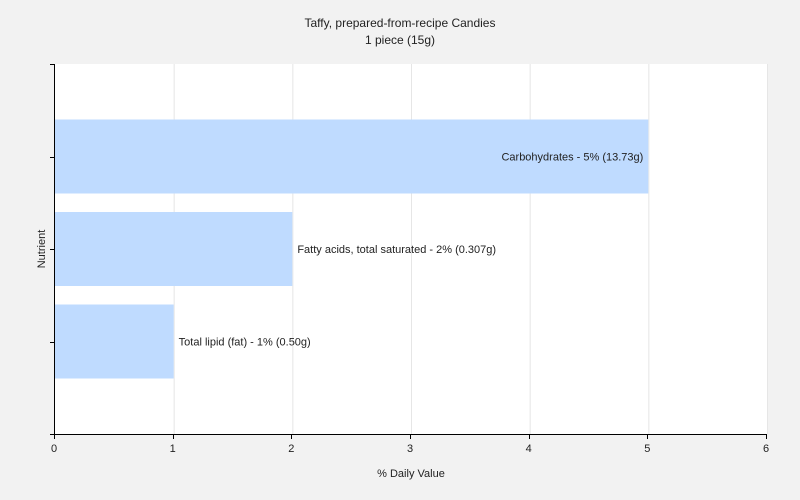 This screenshot has height=500, width=800. I want to click on bar-label: Carbohydrates - 5% (13.73g), so click(572, 158).